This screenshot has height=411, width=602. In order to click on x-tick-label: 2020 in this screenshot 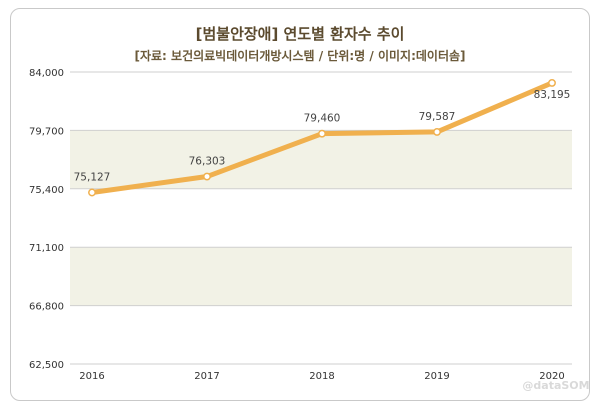, I will do `click(551, 376)`.